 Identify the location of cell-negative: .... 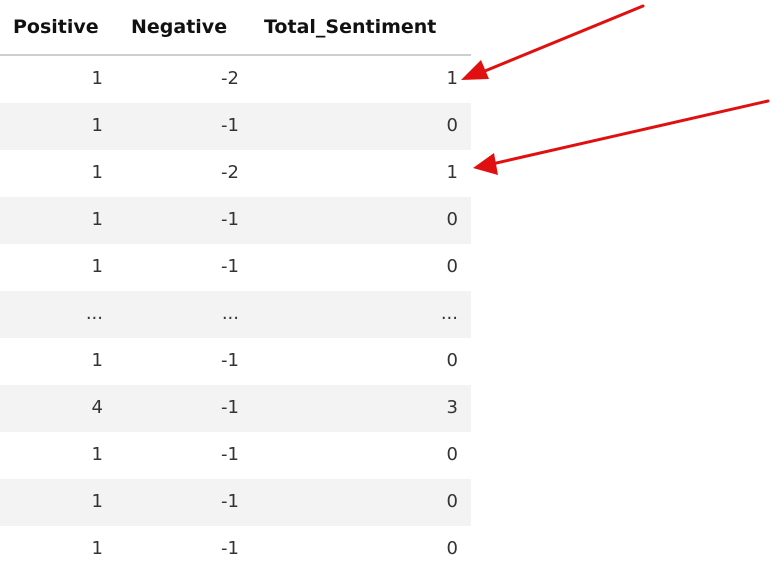
(230, 313).